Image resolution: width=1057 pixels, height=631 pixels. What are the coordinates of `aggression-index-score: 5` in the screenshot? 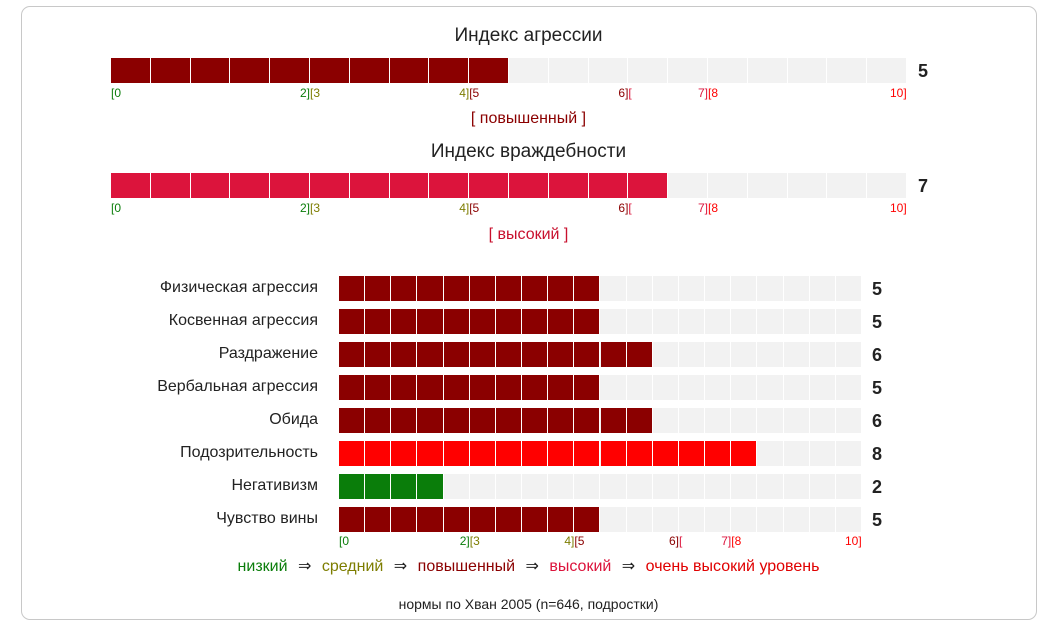 It's located at (923, 71).